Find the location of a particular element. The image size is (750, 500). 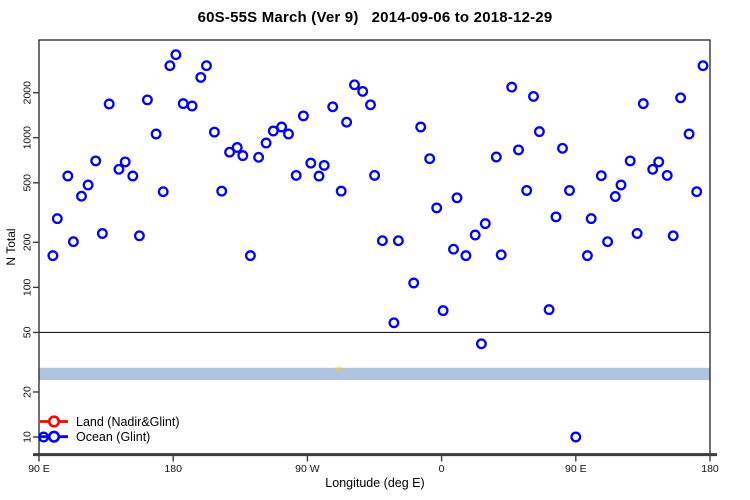

y-tick-label: 100 is located at coordinates (28, 287).